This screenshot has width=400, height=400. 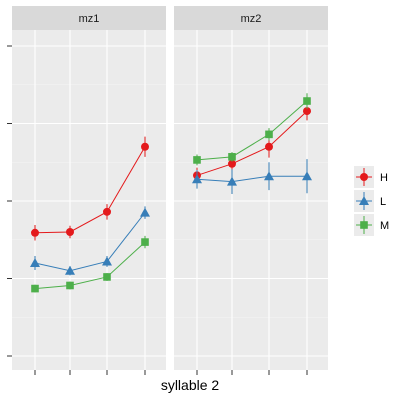 I want to click on legend-item-L: L, so click(x=370, y=201).